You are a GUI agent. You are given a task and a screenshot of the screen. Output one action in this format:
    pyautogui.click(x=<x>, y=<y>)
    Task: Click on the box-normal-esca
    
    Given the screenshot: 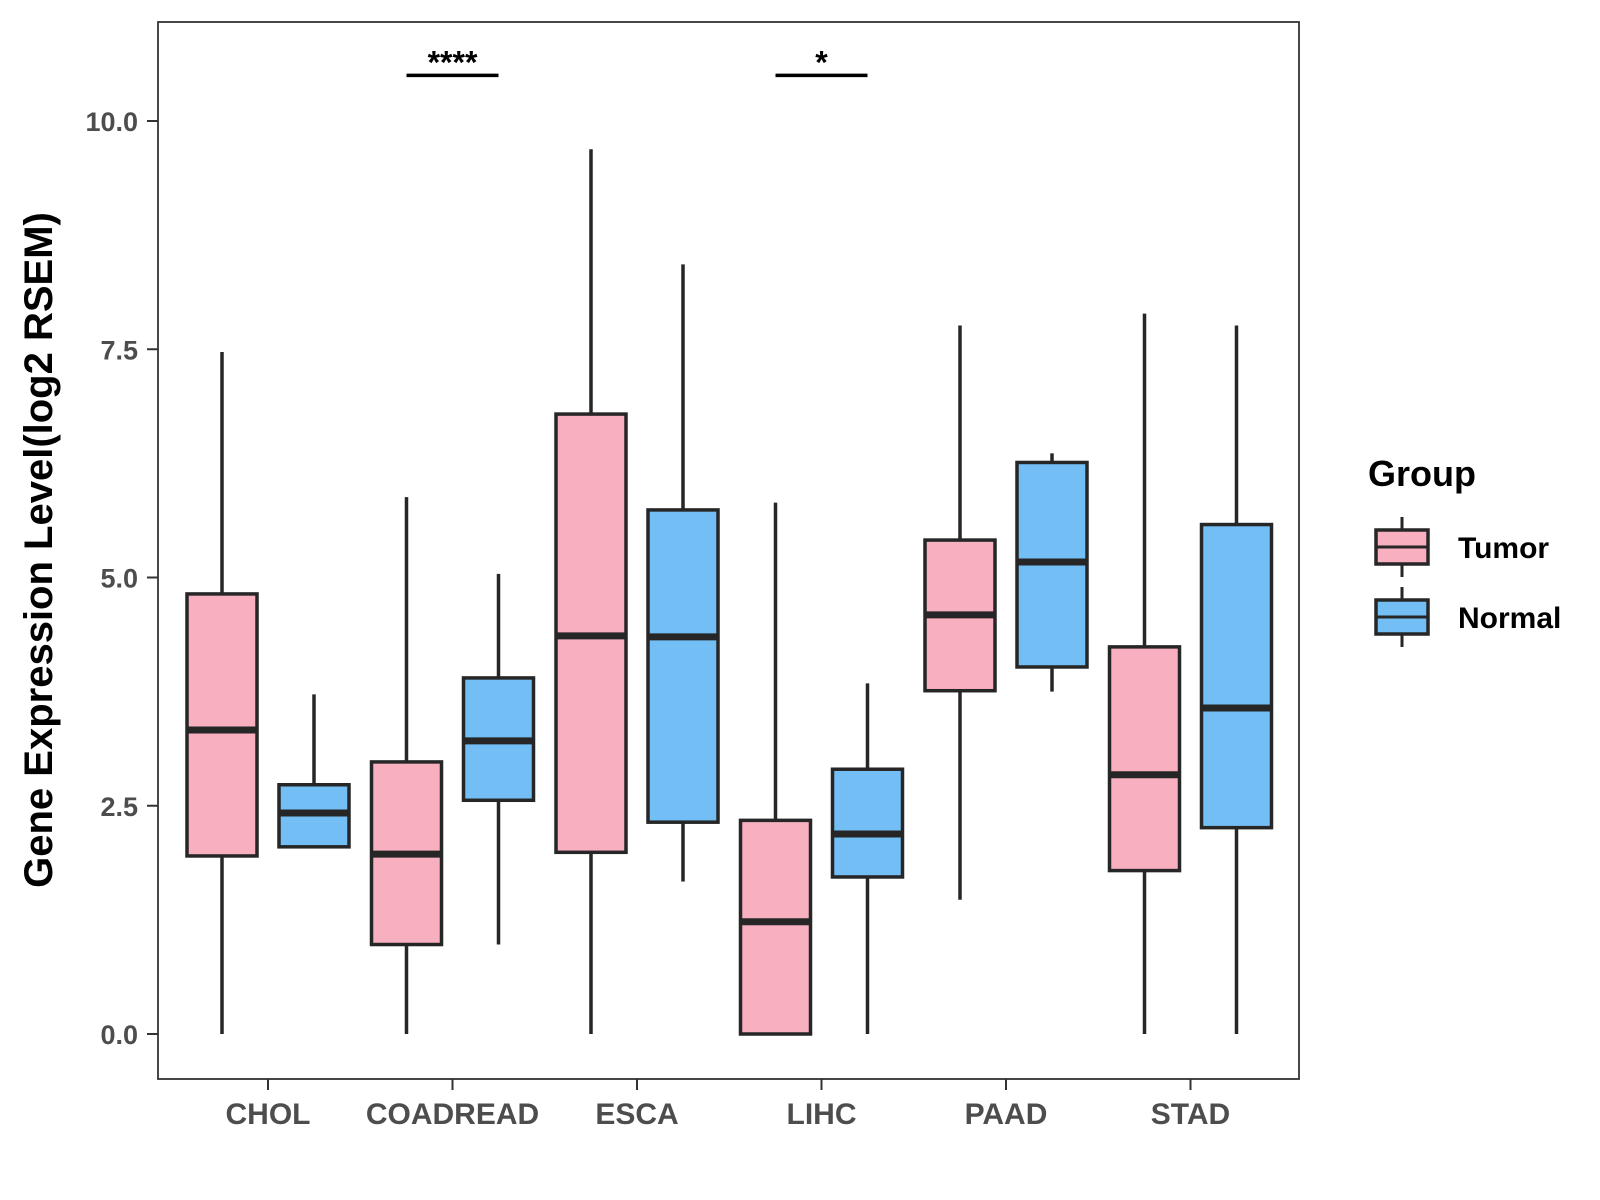 What is the action you would take?
    pyautogui.click(x=683, y=573)
    